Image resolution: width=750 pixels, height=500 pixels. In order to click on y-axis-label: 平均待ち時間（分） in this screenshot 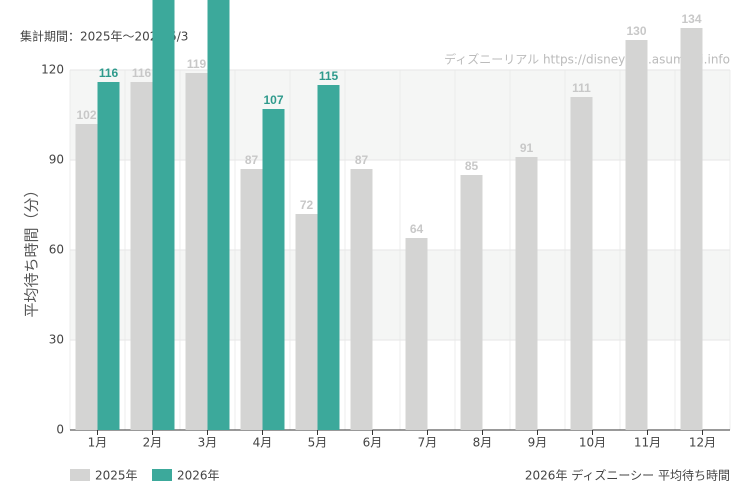, I will do `click(32, 249)`.